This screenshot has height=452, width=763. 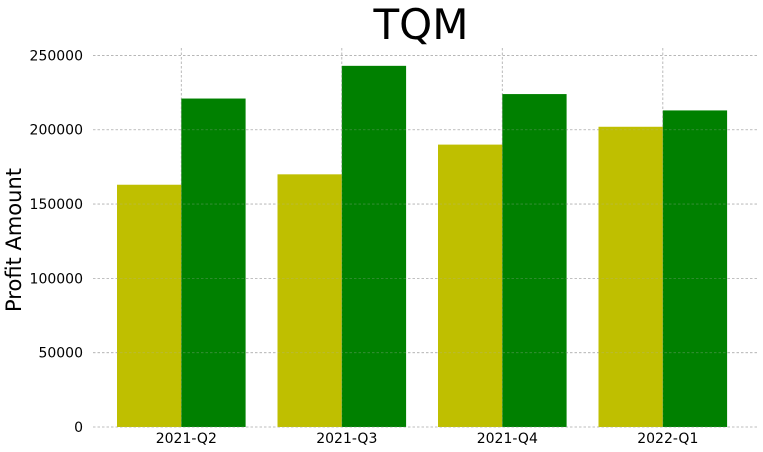 What do you see at coordinates (14, 240) in the screenshot?
I see `y-axis-label: Profit Amount` at bounding box center [14, 240].